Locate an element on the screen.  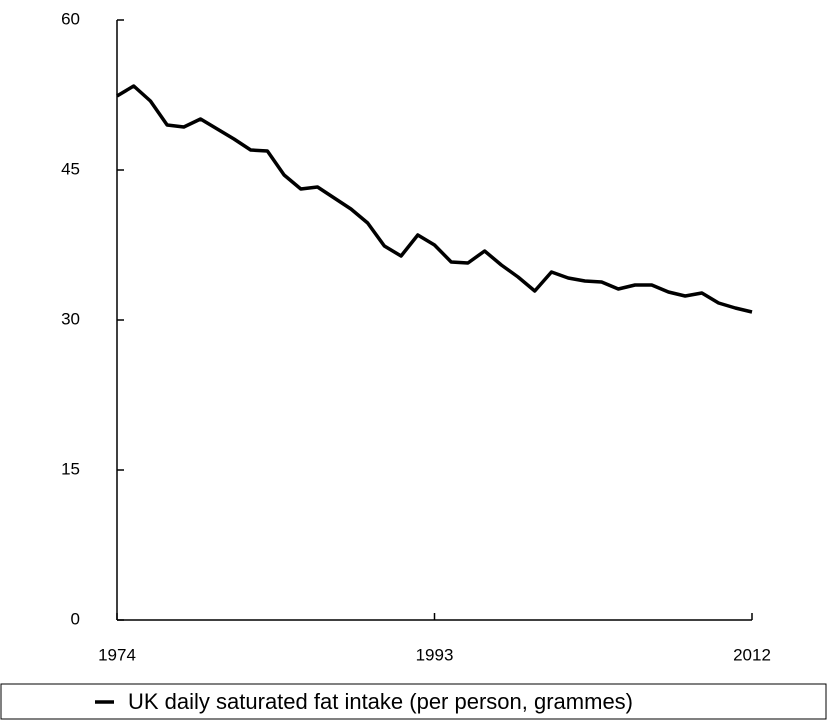
x-tick-label: 1993 is located at coordinates (435, 654).